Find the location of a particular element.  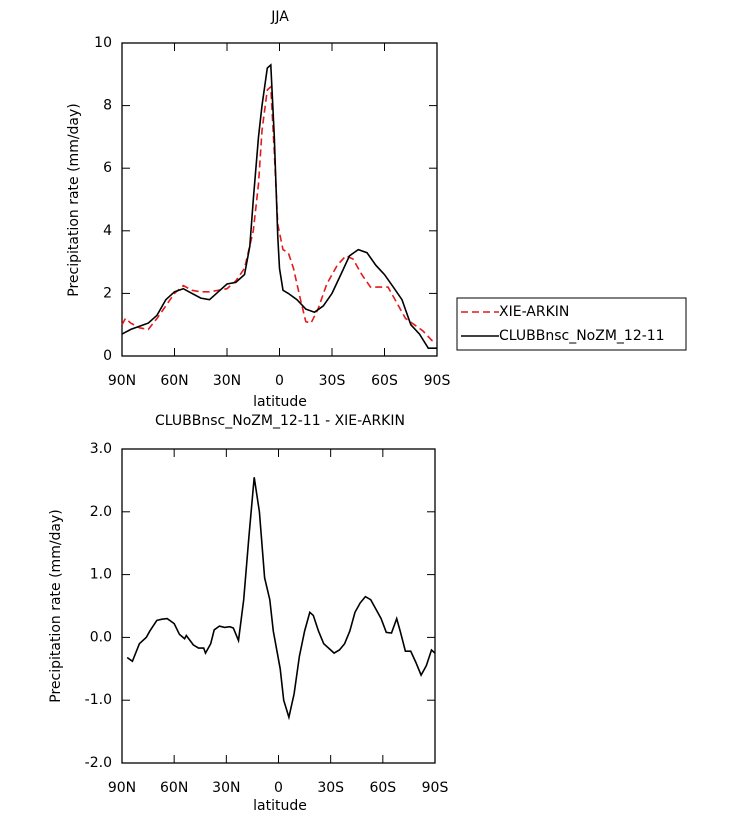

chart-title: CLUBBnsc_NoZM_12-11 - XIE-ARKIN is located at coordinates (280, 421).